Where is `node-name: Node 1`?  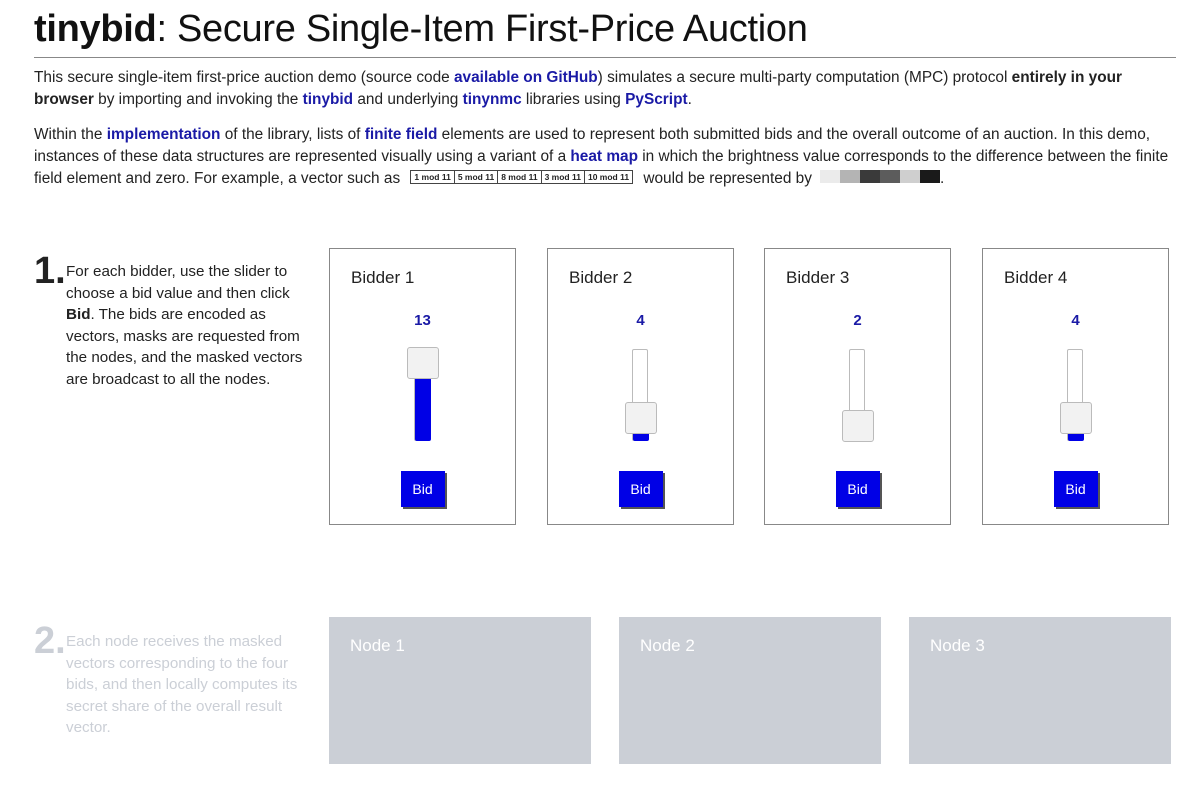 node-name: Node 1 is located at coordinates (377, 645).